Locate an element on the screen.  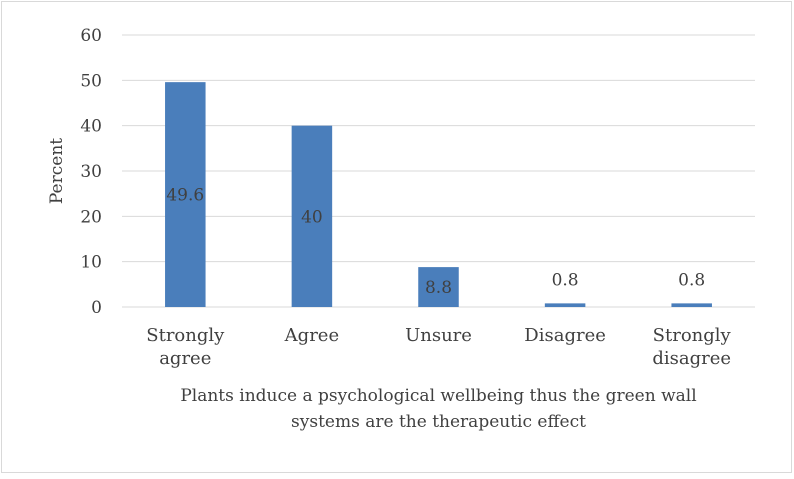
category-label-line: agree is located at coordinates (185, 358).